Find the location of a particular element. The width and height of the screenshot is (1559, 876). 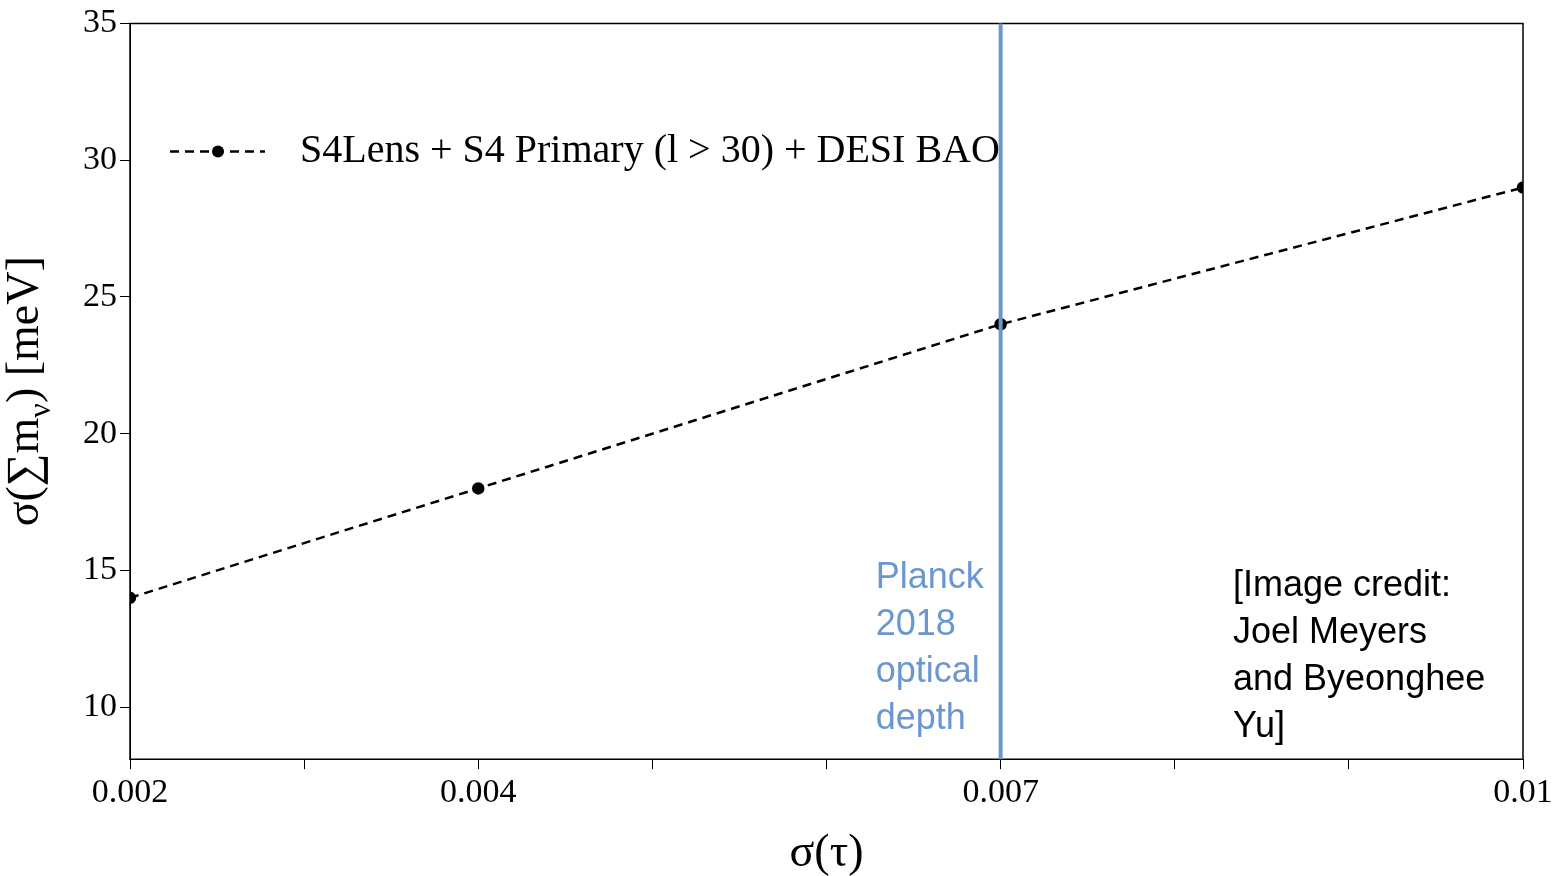

x-axis-title: σ(τ) is located at coordinates (826, 850).